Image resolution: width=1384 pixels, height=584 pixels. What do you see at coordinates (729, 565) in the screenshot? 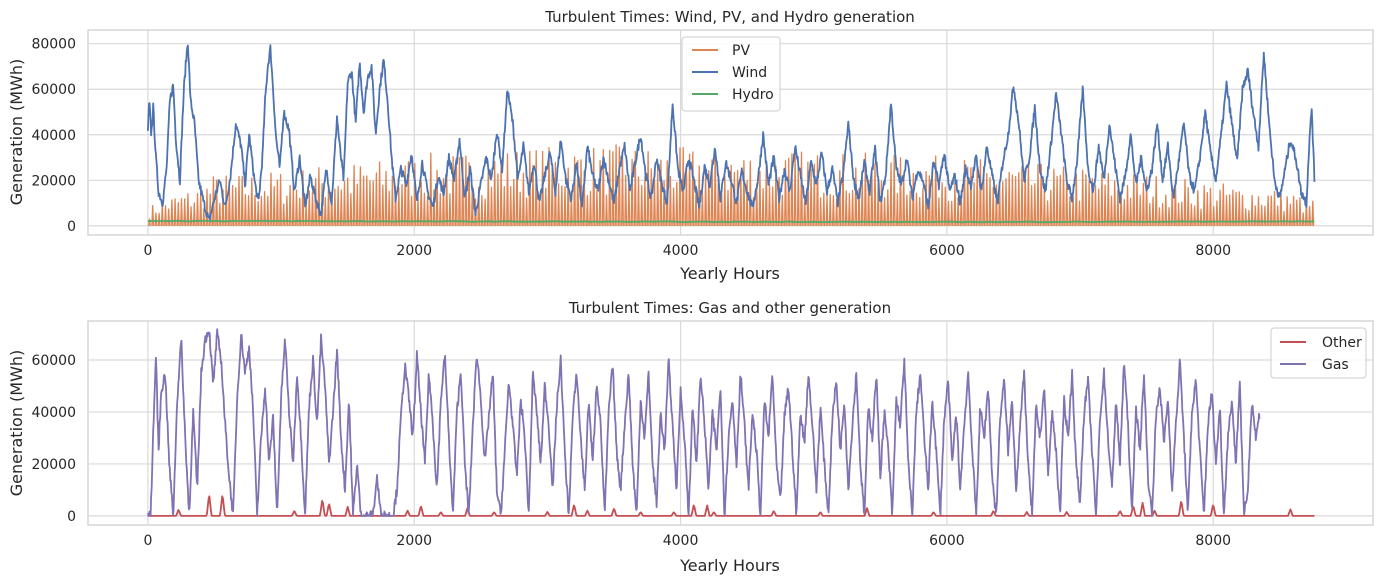
I see `bottom-x-axis-label: Yearly Hours` at bounding box center [729, 565].